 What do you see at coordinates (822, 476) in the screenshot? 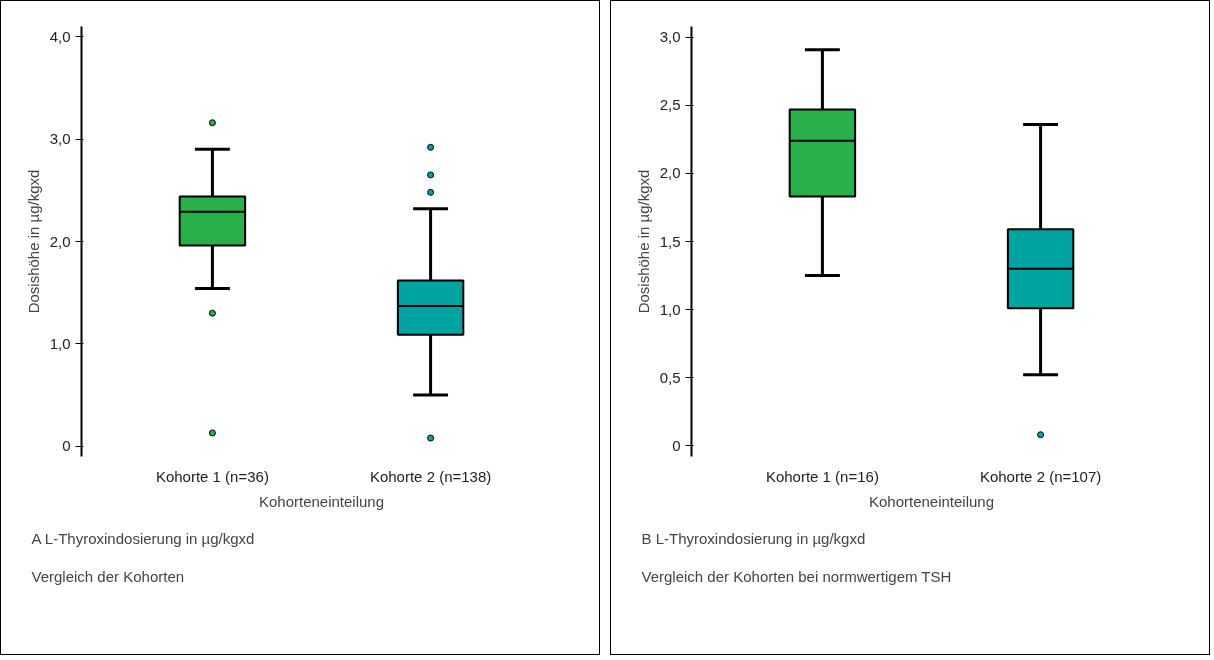
I see `x-tick-label: Kohorte 1 (n=16)` at bounding box center [822, 476].